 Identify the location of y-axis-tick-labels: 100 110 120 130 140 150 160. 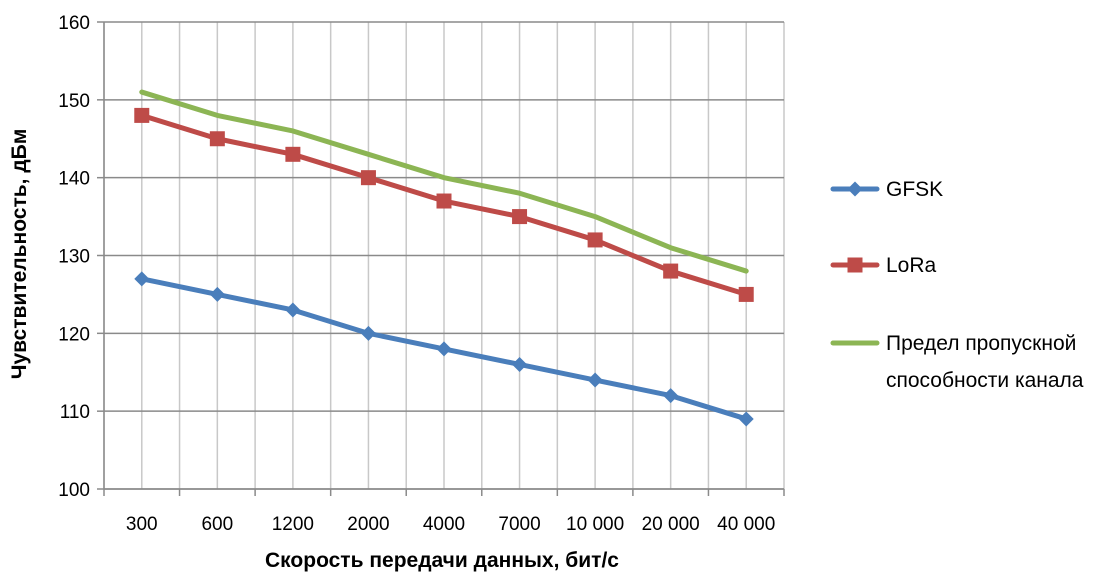
(74, 257).